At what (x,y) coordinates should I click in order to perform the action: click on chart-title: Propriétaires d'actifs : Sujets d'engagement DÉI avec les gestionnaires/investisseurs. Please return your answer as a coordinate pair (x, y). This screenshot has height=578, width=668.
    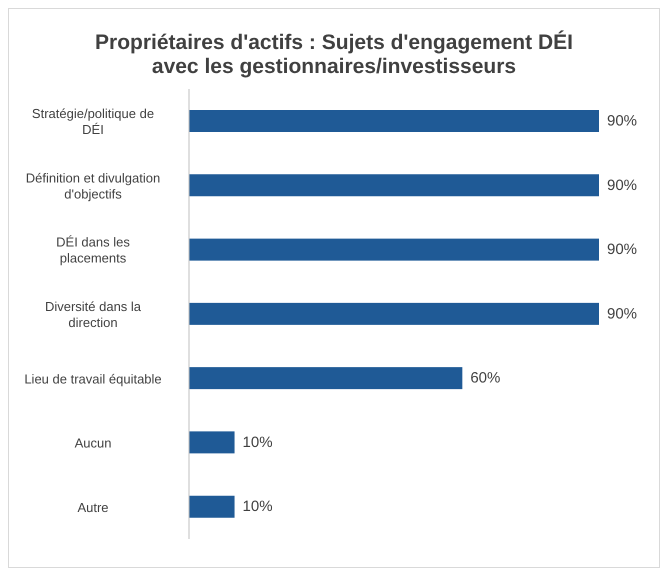
    Looking at the image, I should click on (334, 54).